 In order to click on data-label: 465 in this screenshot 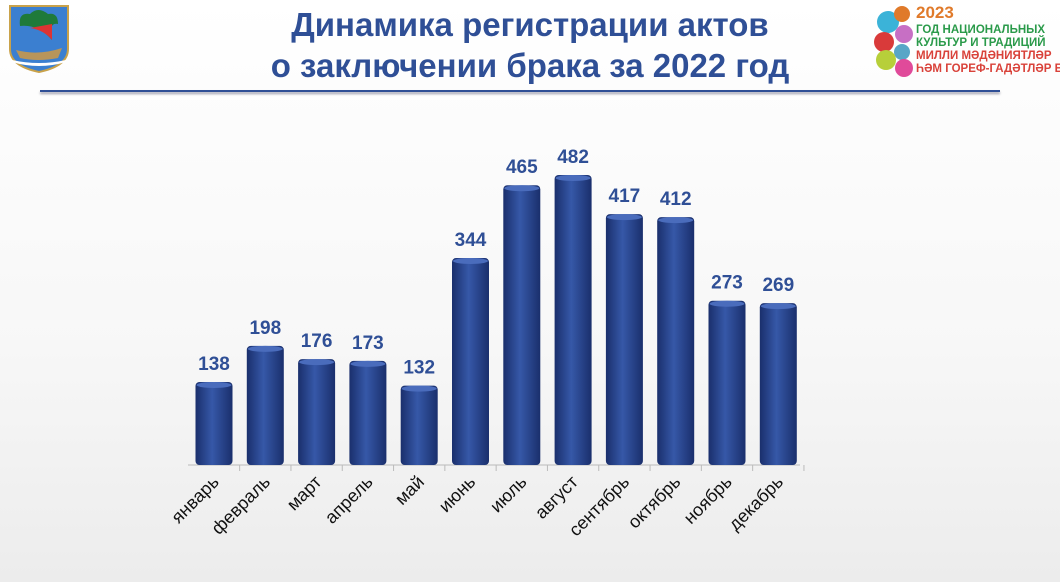, I will do `click(522, 167)`.